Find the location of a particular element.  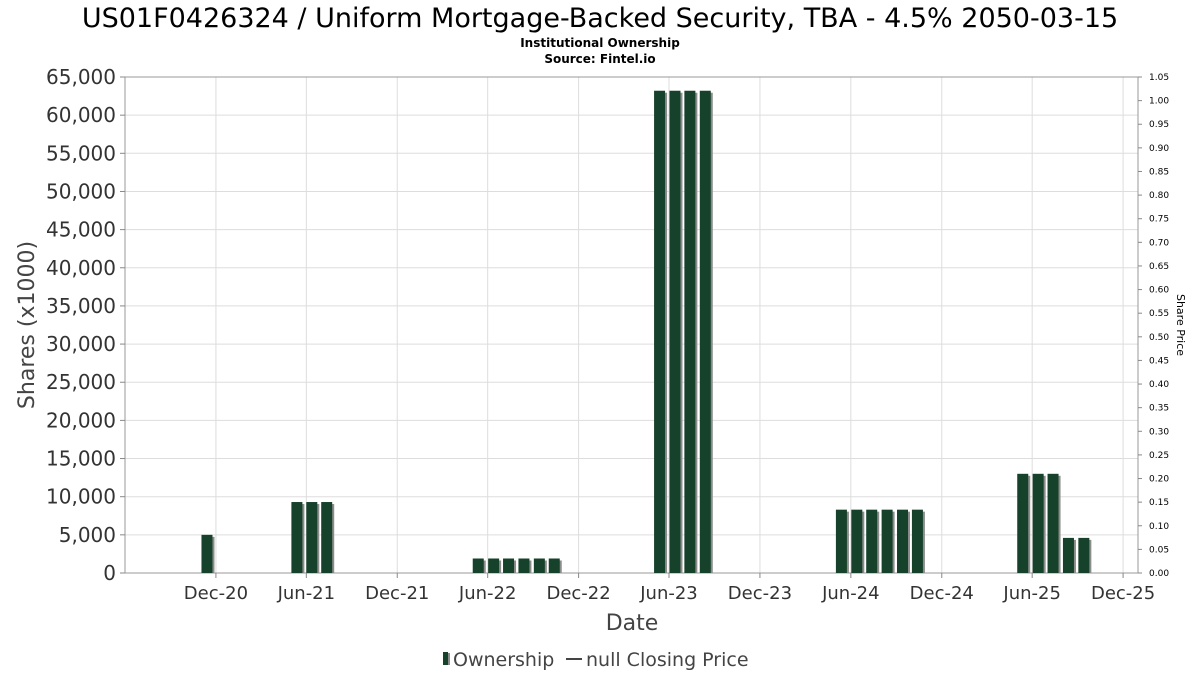

legend-closing-price-label: null Closing Price is located at coordinates (667, 660).